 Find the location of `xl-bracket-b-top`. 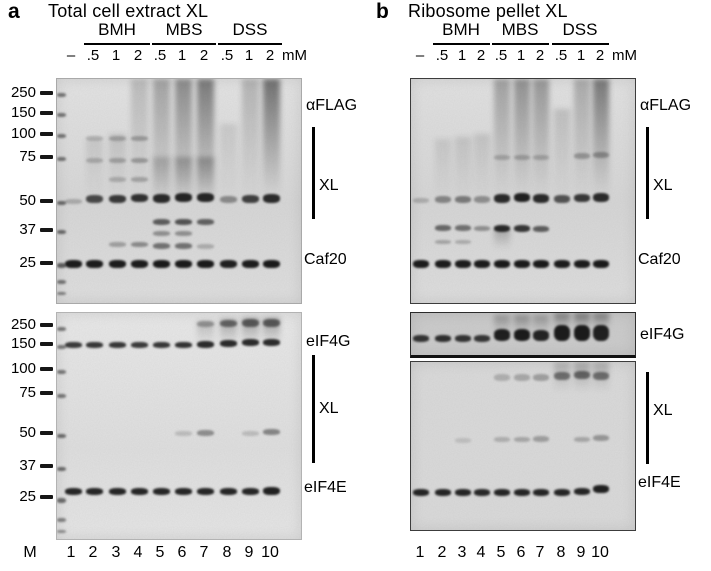

xl-bracket-b-top is located at coordinates (647, 173).